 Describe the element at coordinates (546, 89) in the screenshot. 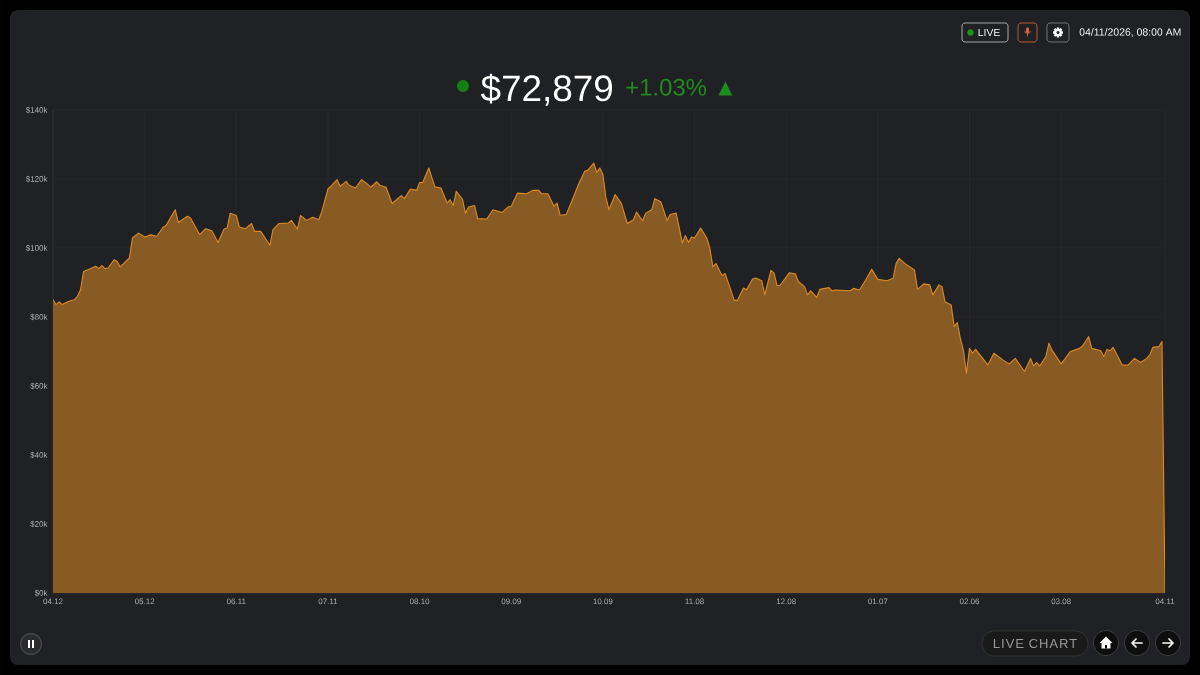

I see `chart-title: $72,879` at that location.